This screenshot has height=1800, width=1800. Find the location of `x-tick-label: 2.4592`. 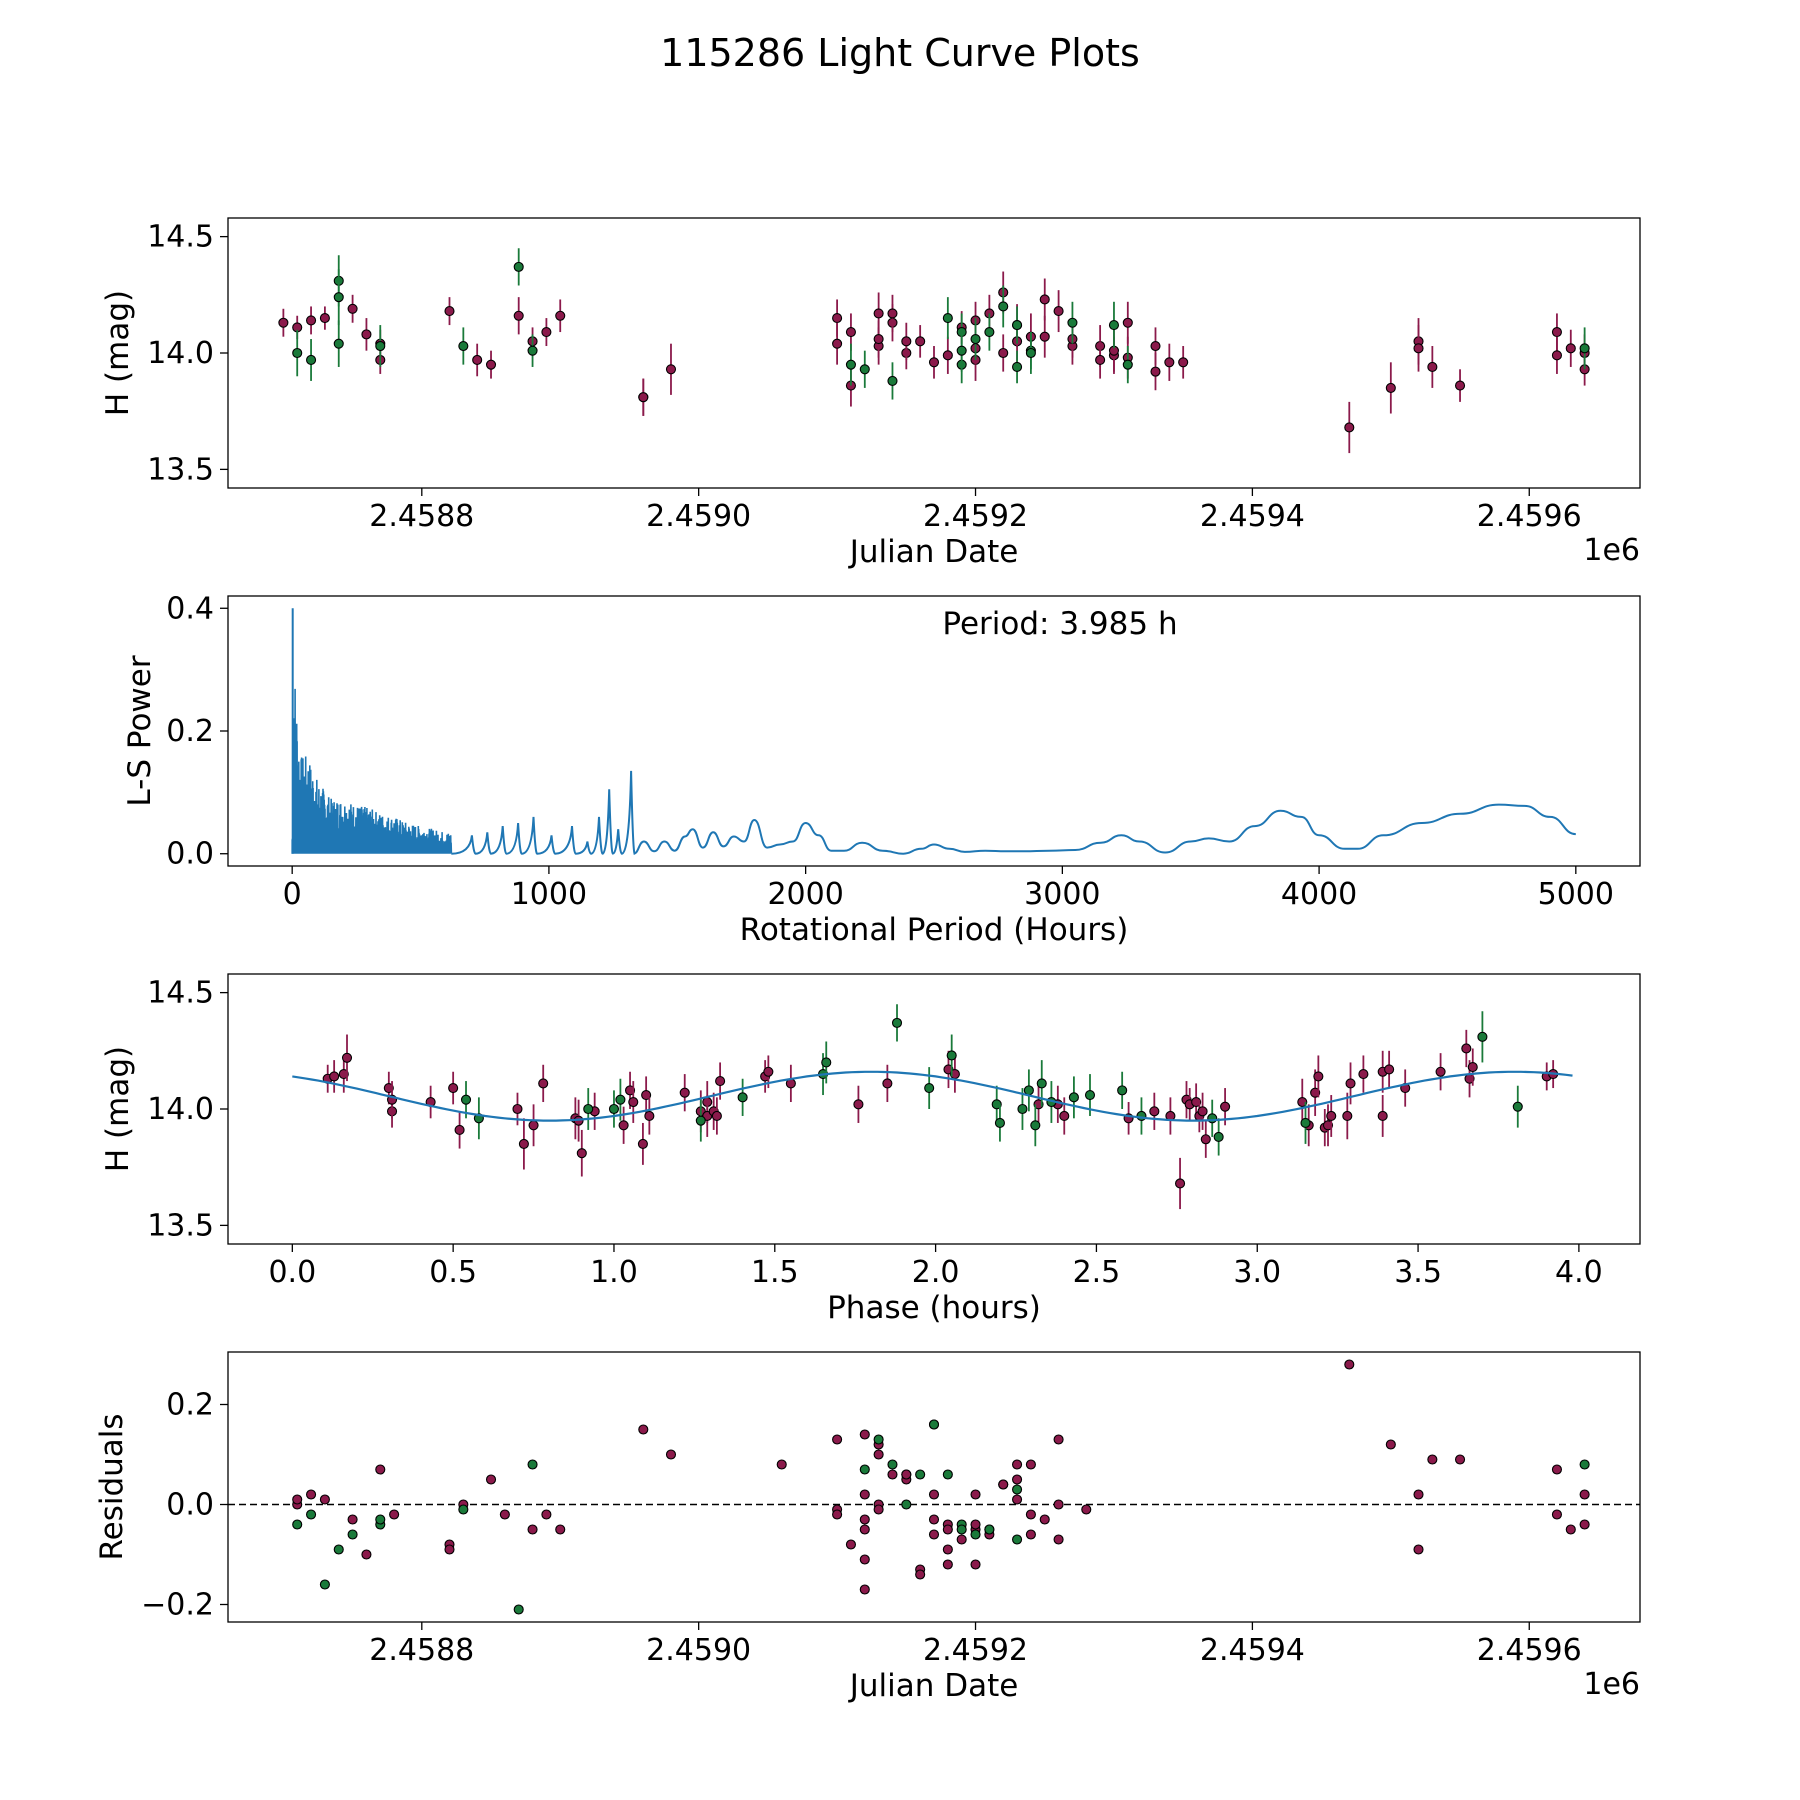

x-tick-label: 2.4592 is located at coordinates (975, 516).